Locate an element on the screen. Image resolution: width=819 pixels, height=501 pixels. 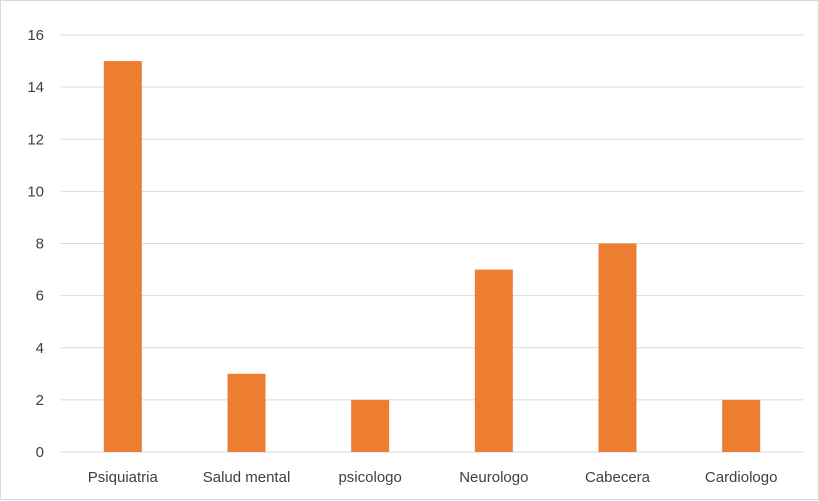
y-tick-label: 16 is located at coordinates (35, 35).